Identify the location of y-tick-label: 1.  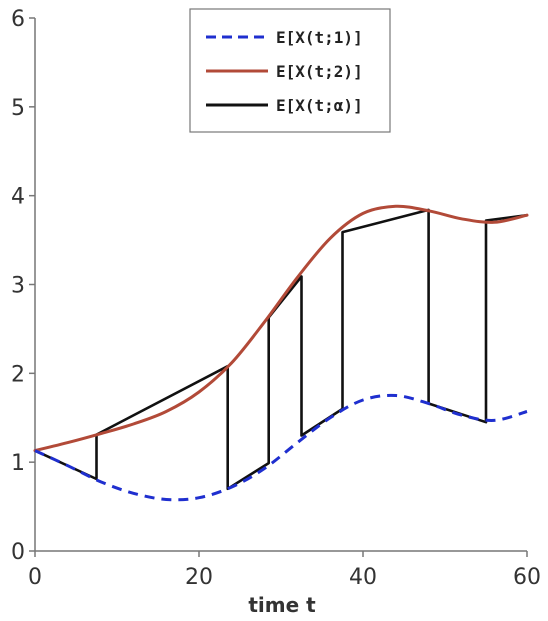
(18, 463).